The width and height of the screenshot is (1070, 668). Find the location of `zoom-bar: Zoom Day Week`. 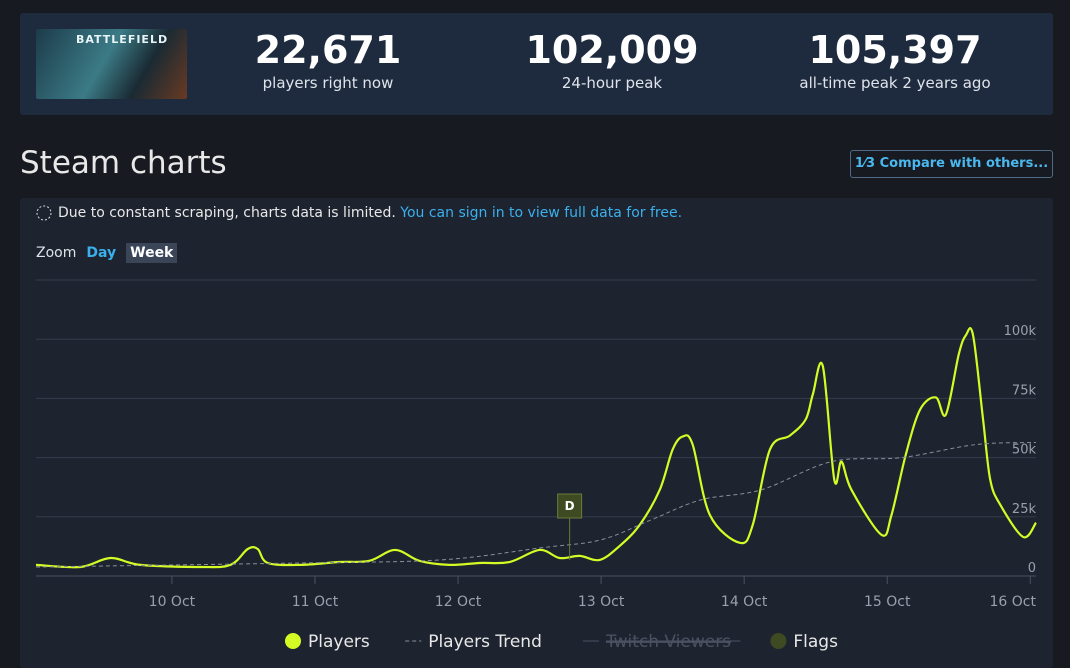

zoom-bar: Zoom Day Week is located at coordinates (107, 253).